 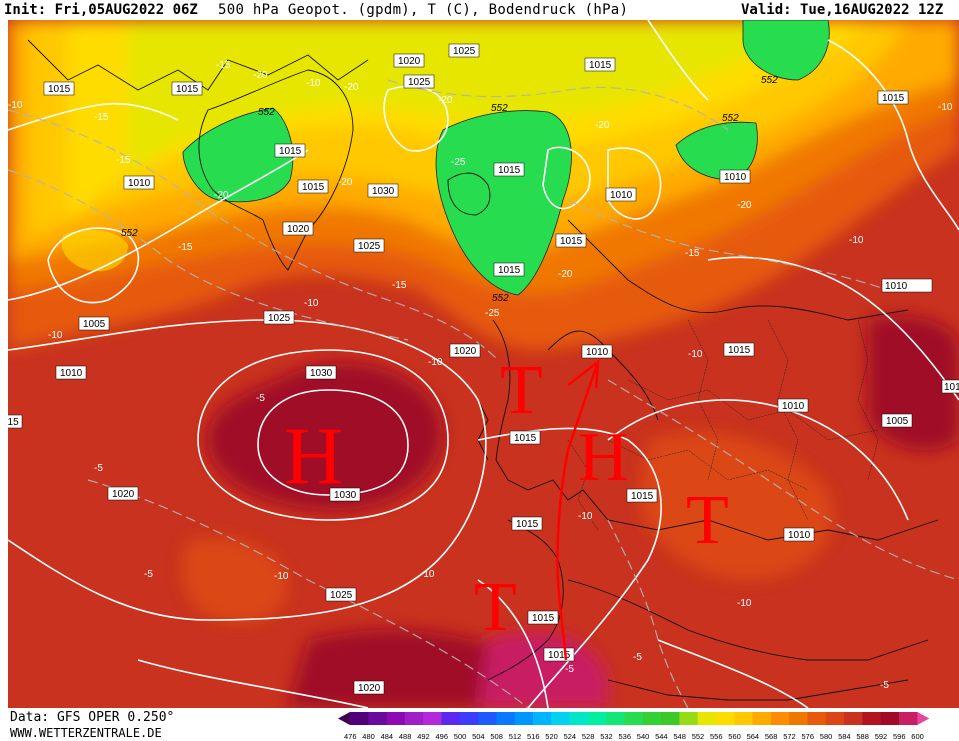 What do you see at coordinates (723, 425) in the screenshot?
I see `country-borders` at bounding box center [723, 425].